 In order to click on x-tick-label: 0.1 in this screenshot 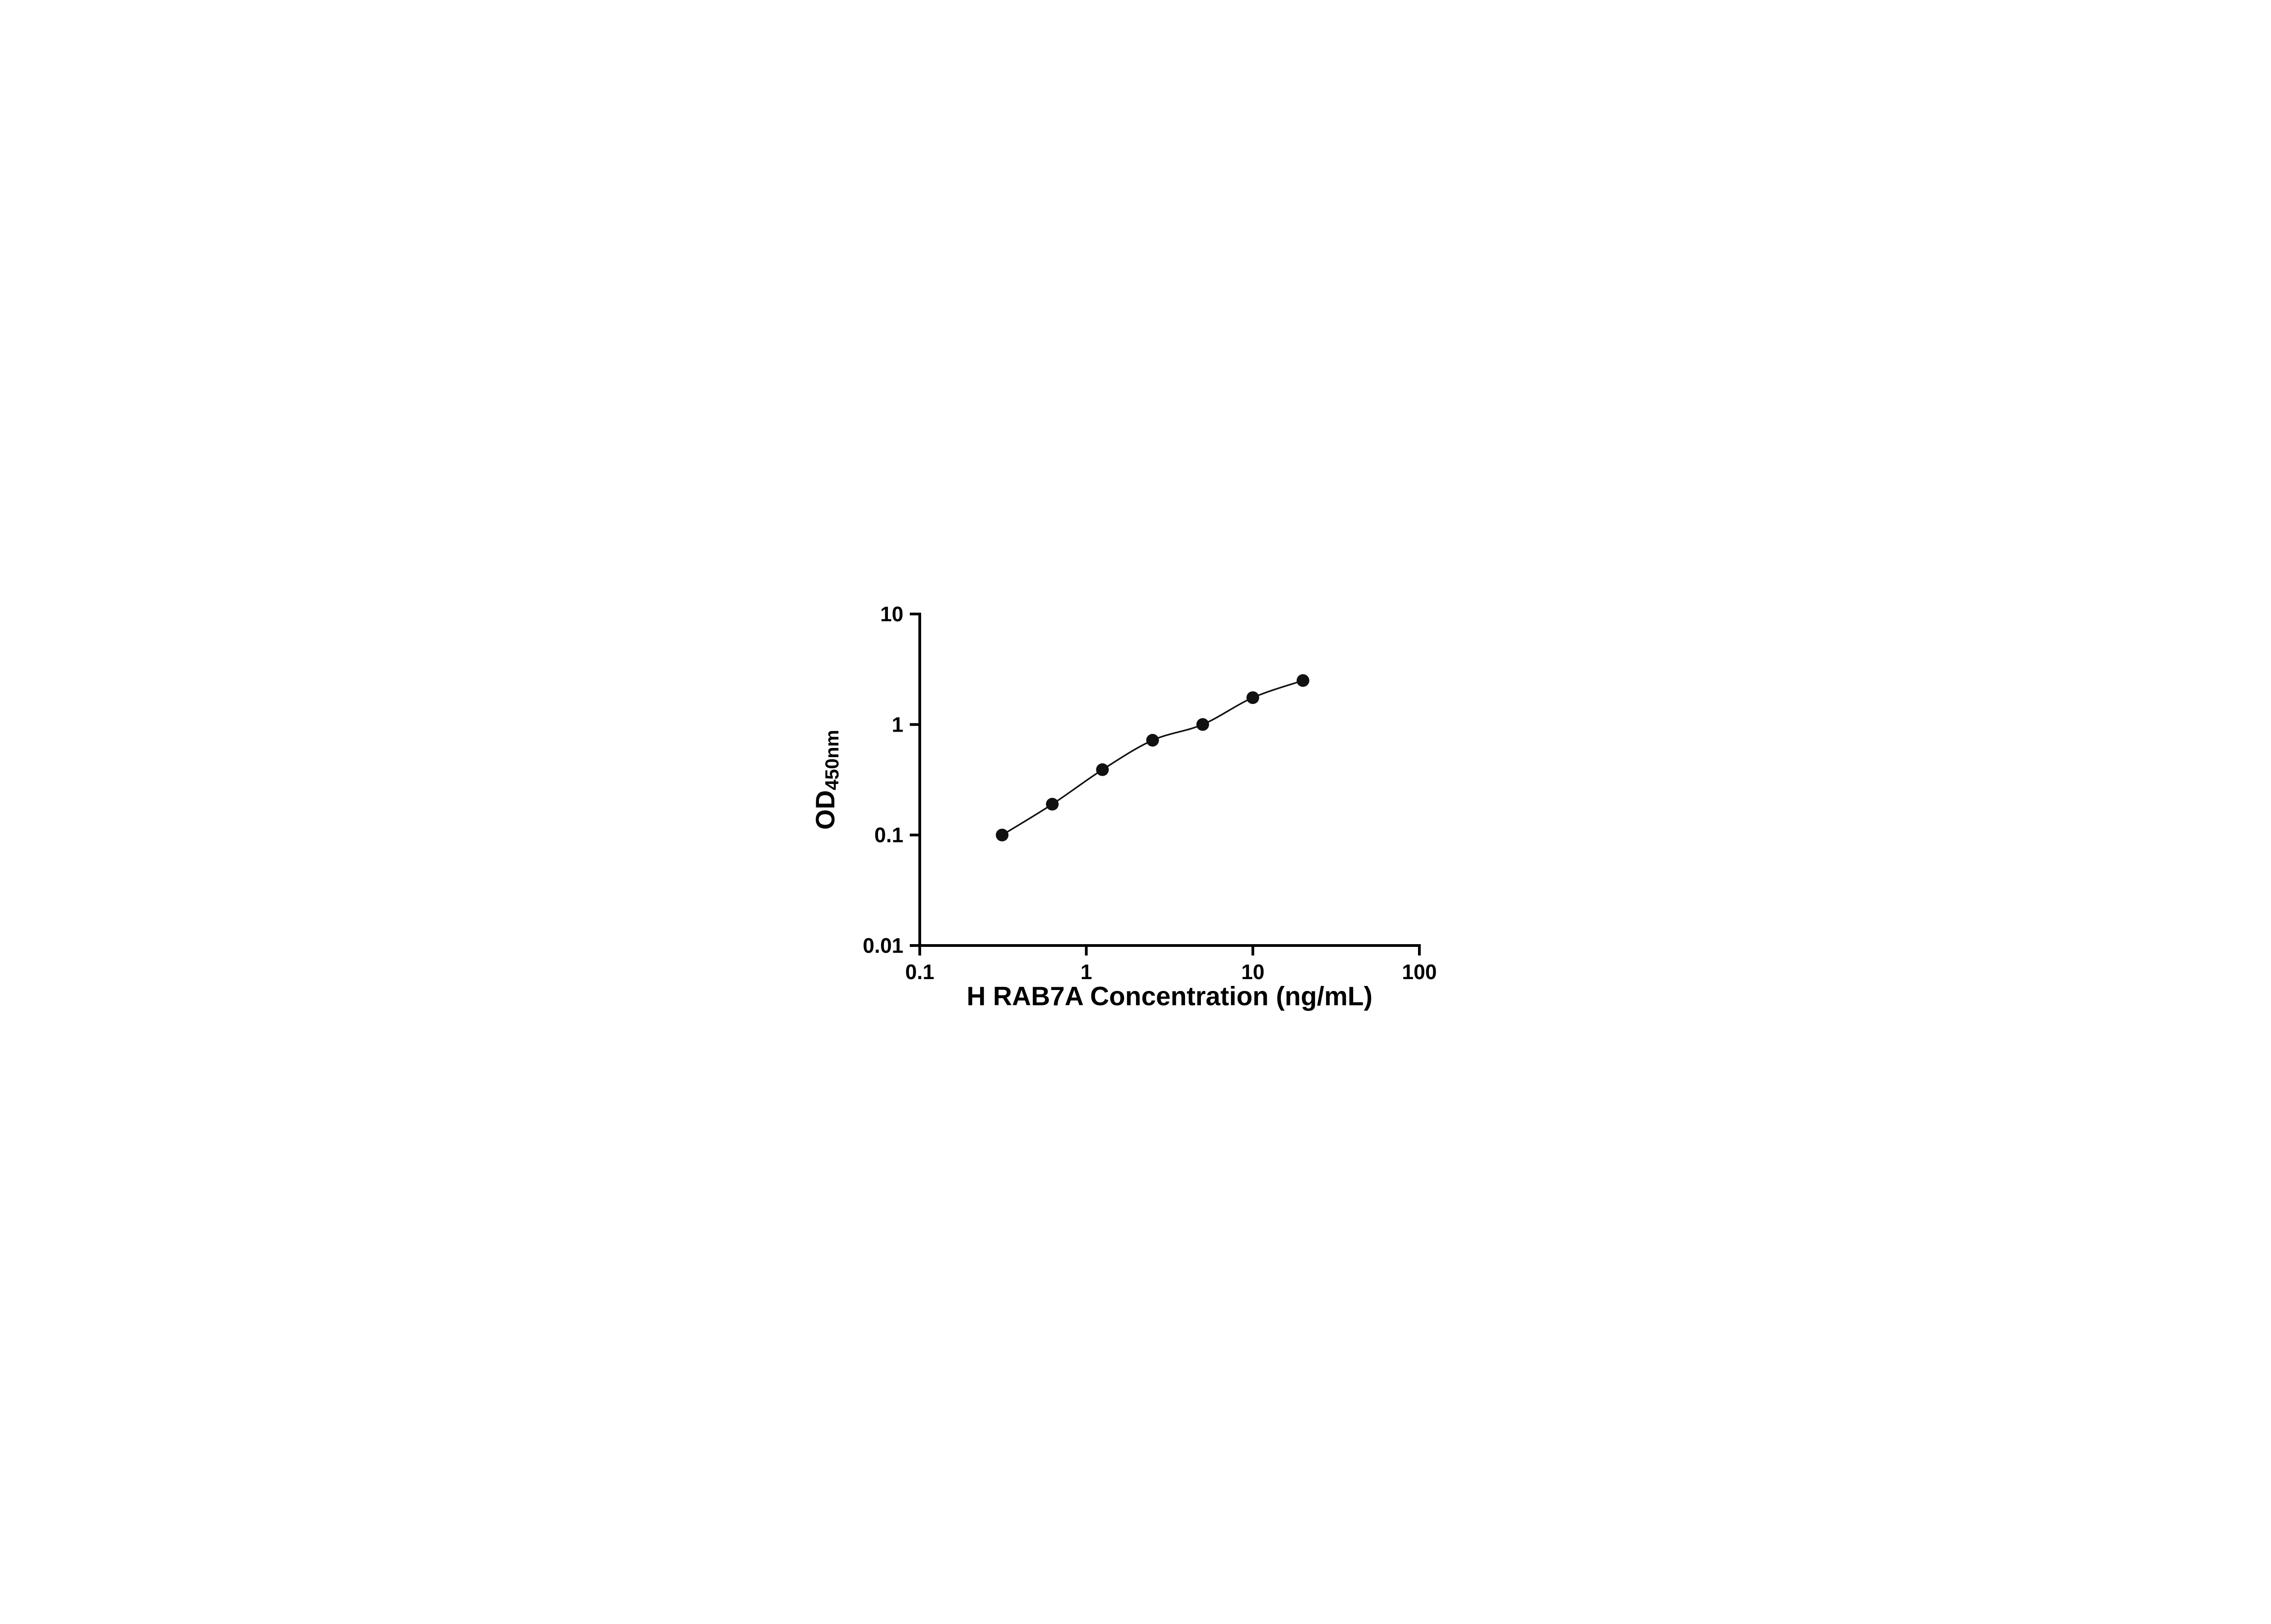, I will do `click(919, 972)`.